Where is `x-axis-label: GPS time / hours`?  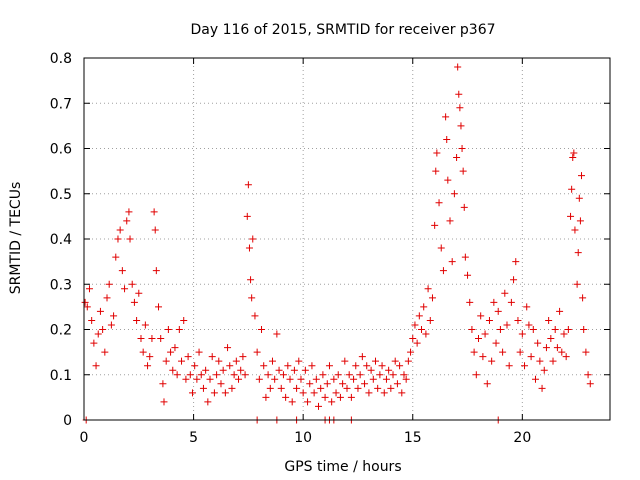
x-axis-label: GPS time / hours is located at coordinates (342, 467).